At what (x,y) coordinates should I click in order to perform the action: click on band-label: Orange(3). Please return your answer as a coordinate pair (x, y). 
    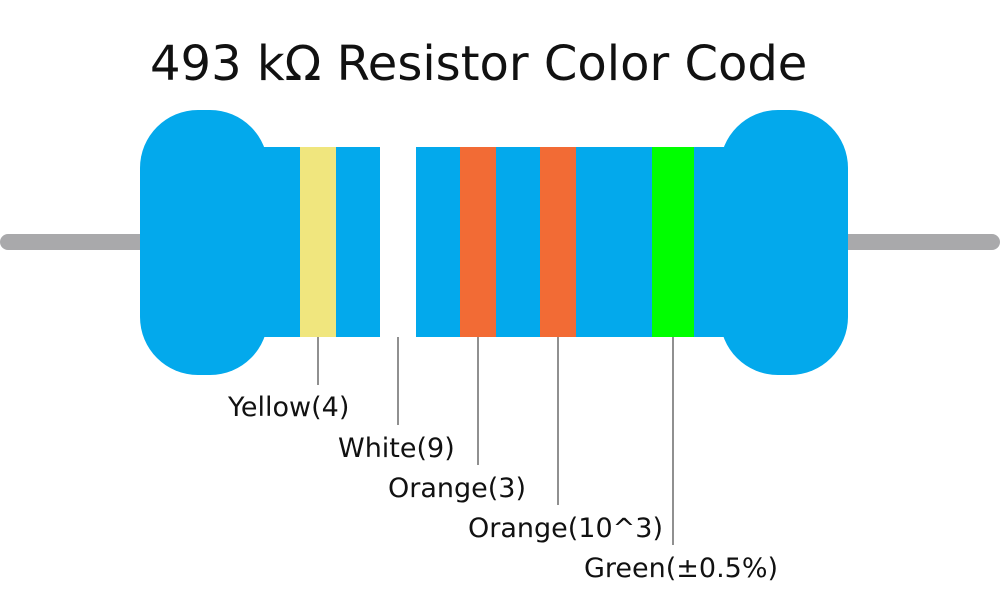
    Looking at the image, I should click on (457, 488).